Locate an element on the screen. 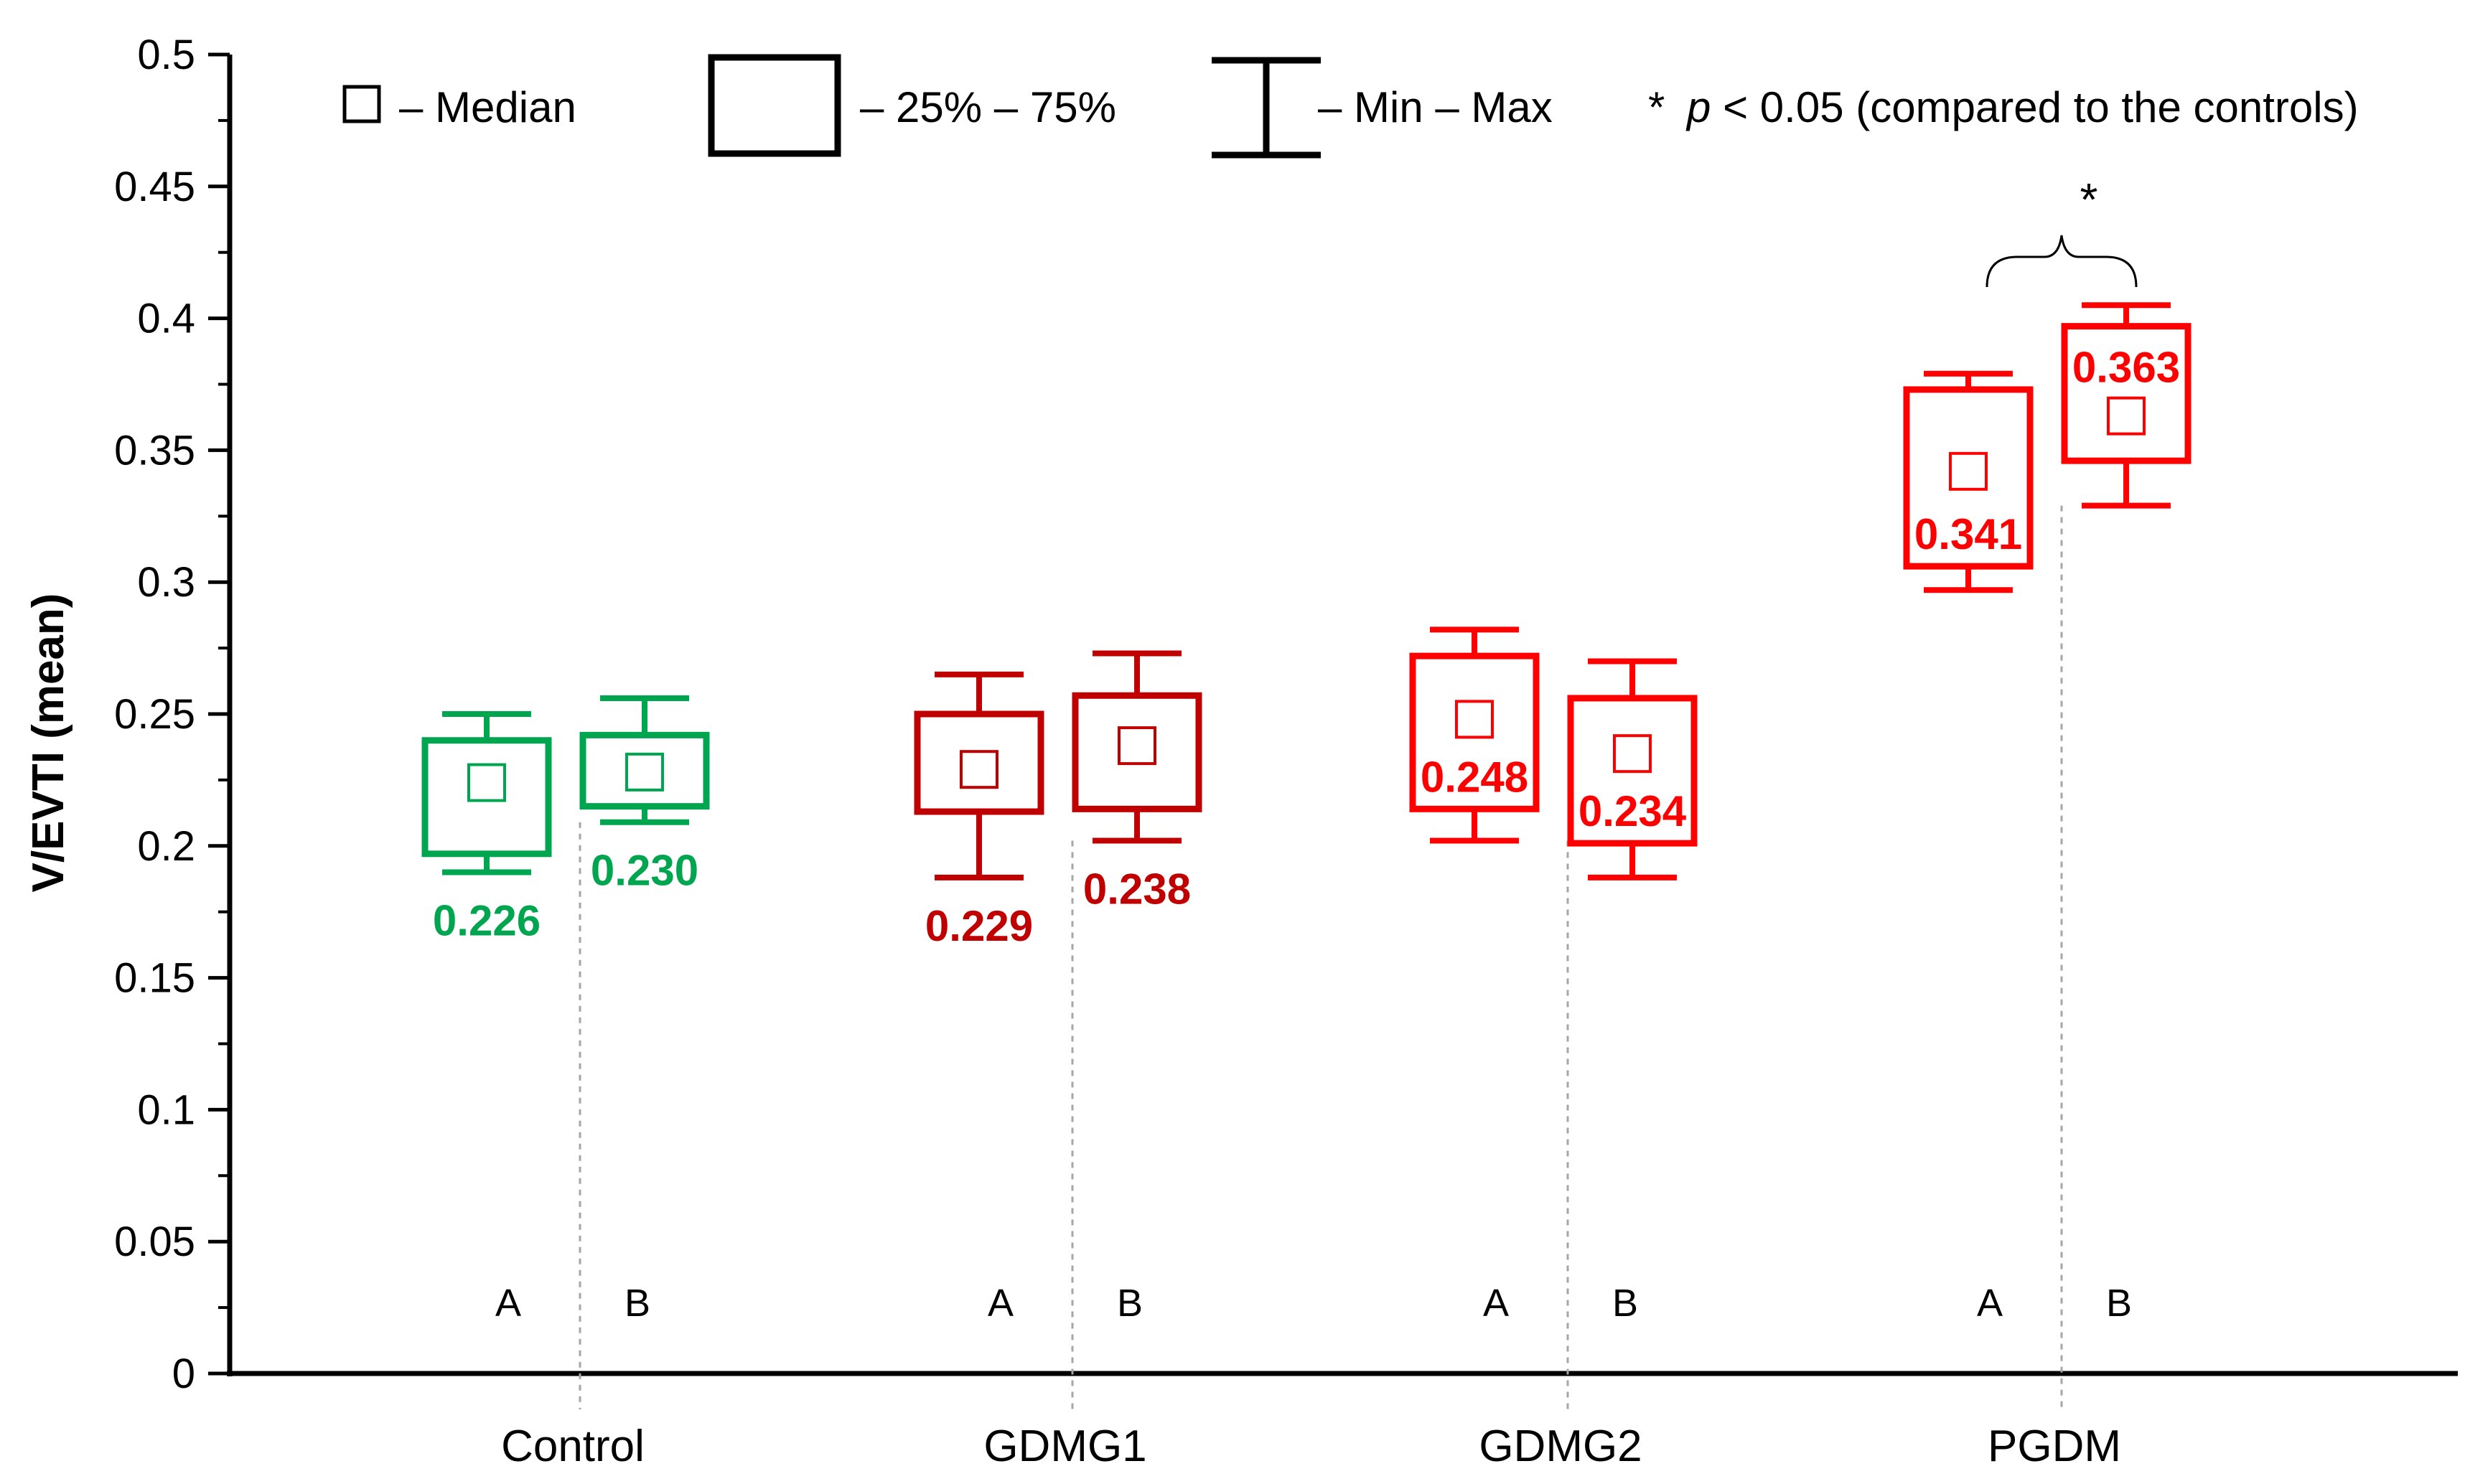 The image size is (2465, 1484). value-label: 0.248 is located at coordinates (1474, 777).